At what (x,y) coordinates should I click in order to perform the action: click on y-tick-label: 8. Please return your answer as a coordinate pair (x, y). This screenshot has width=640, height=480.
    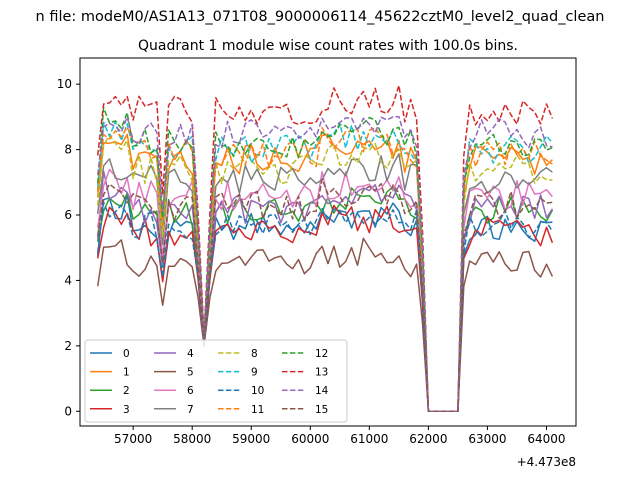
    Looking at the image, I should click on (68, 150).